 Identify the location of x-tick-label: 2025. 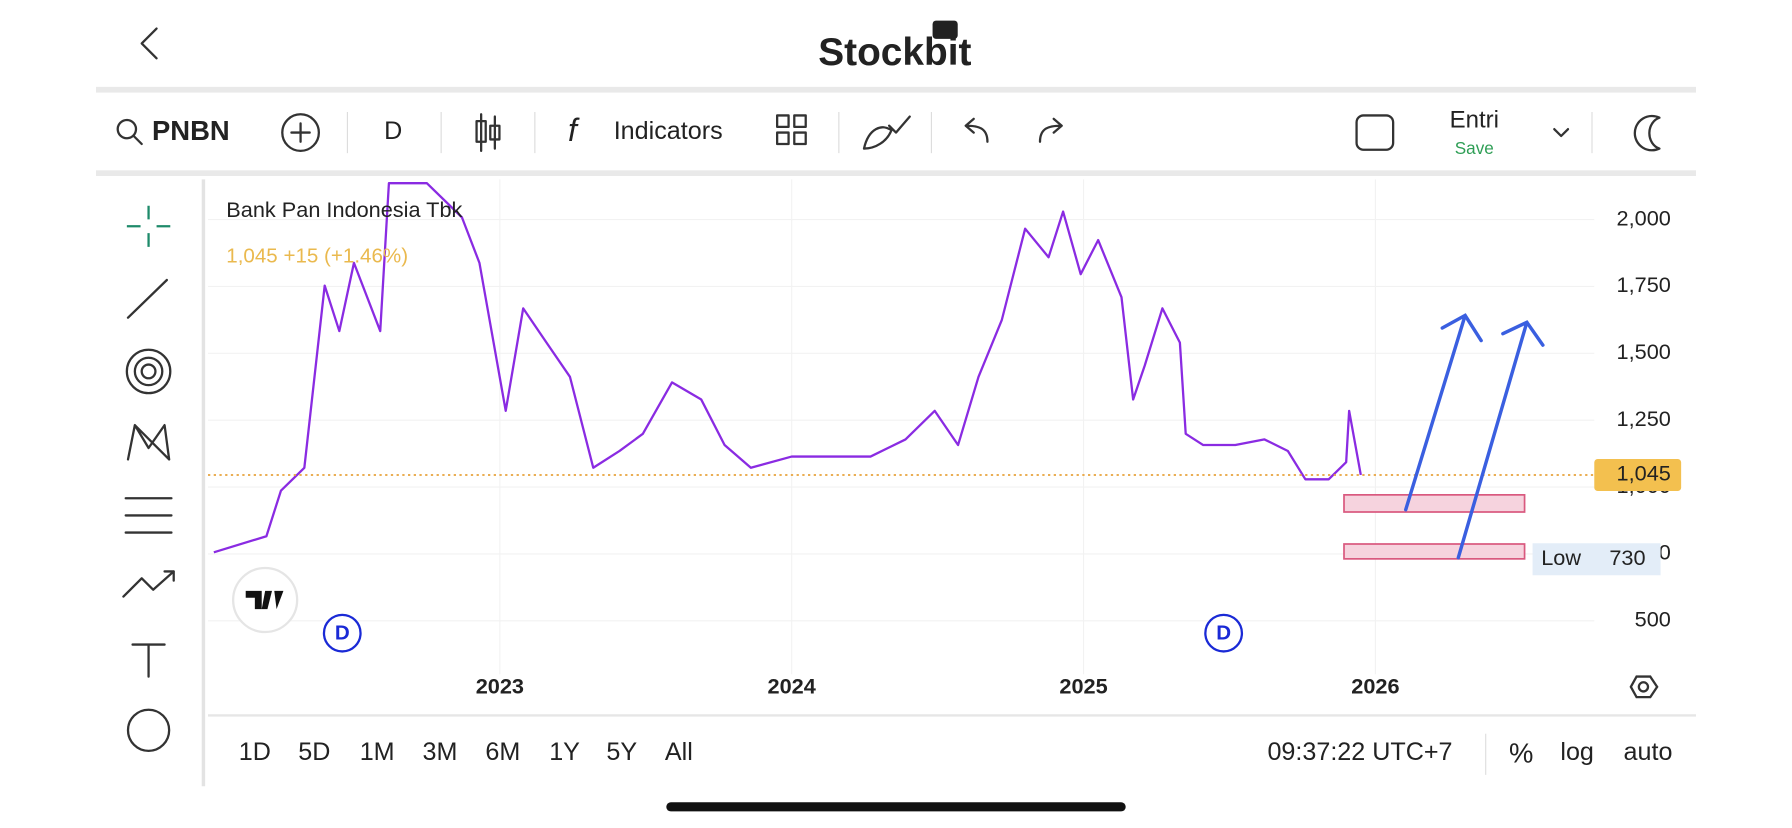
(1083, 686).